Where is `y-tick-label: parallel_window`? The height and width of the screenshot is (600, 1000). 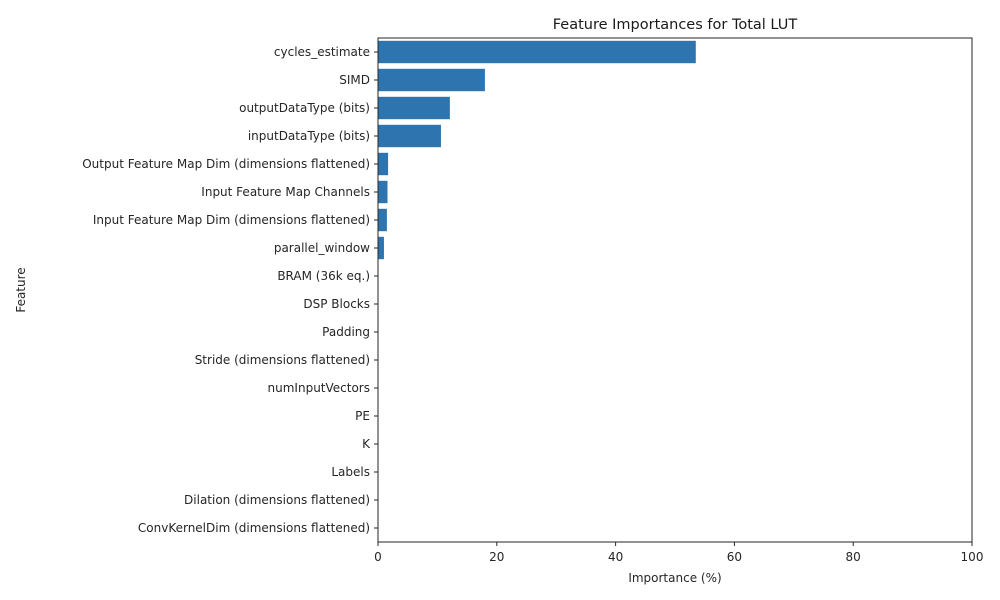
y-tick-label: parallel_window is located at coordinates (322, 248).